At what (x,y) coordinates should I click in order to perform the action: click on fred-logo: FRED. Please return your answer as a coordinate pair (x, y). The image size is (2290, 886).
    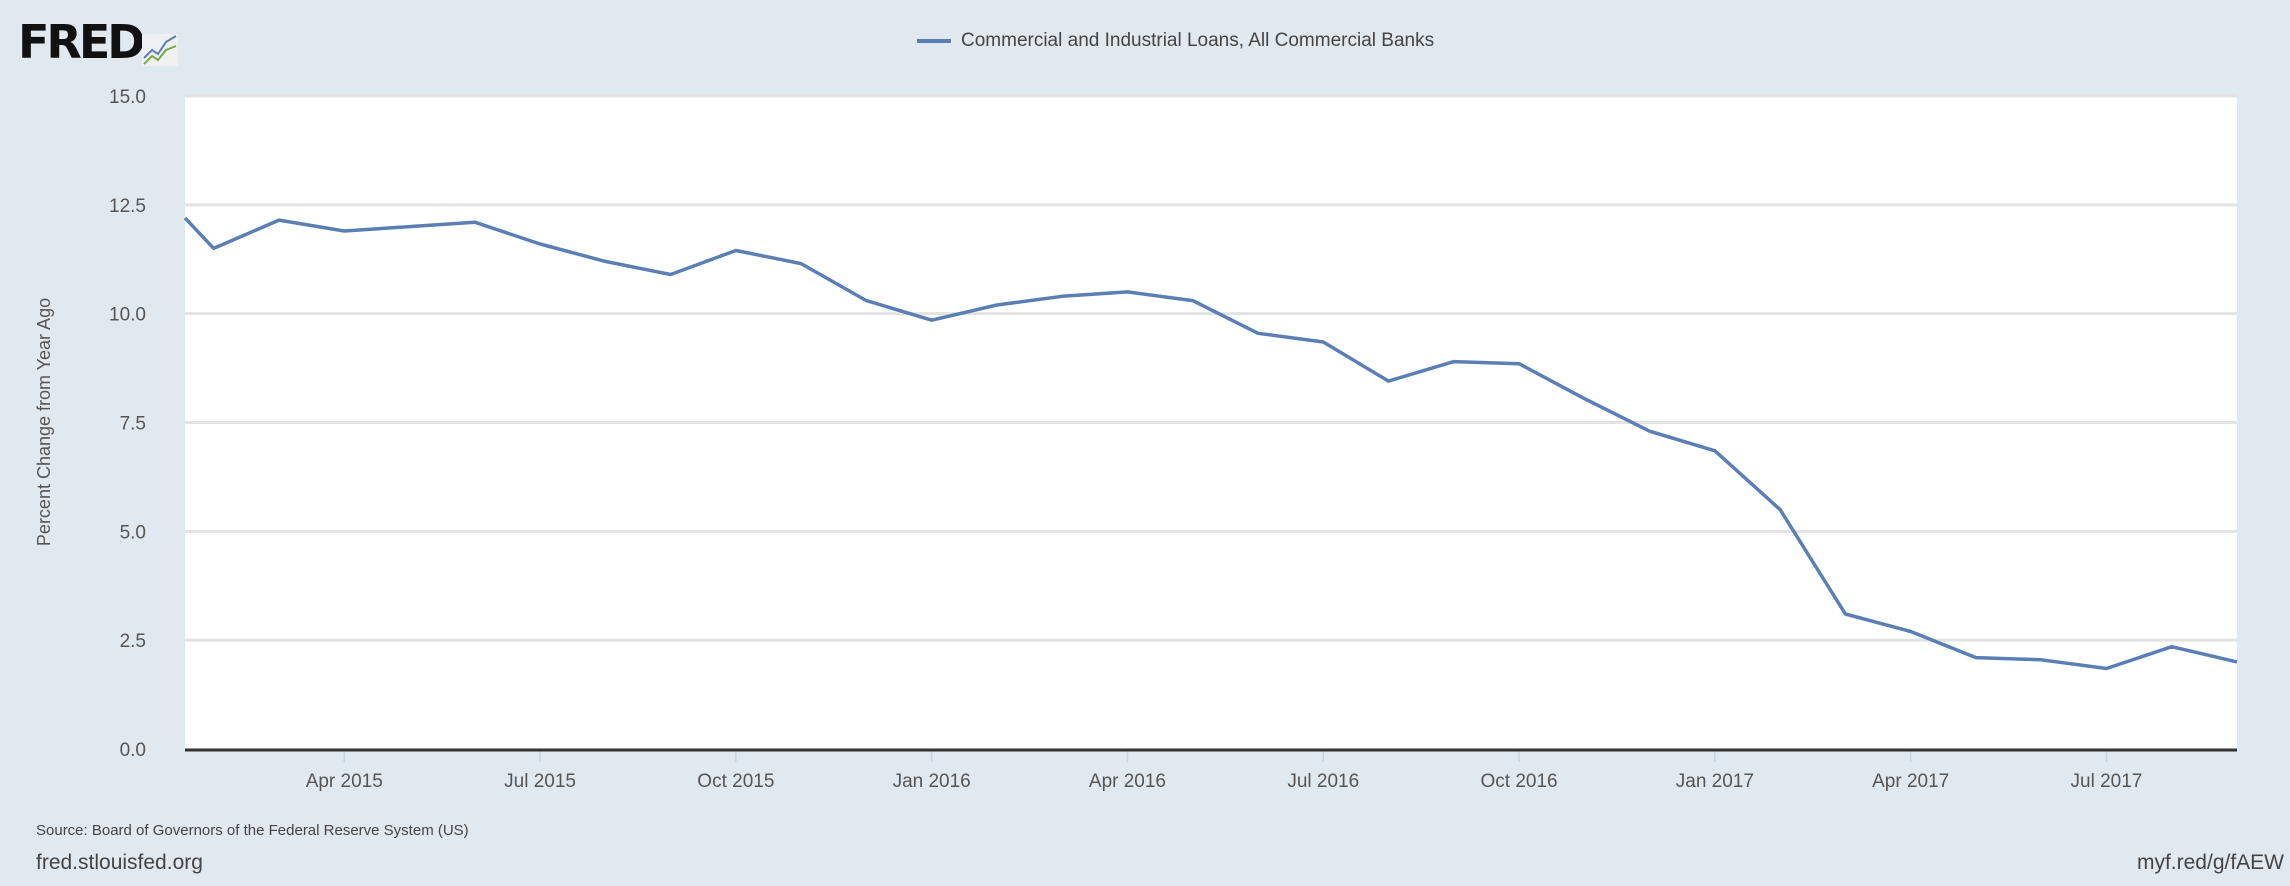
    Looking at the image, I should click on (98, 42).